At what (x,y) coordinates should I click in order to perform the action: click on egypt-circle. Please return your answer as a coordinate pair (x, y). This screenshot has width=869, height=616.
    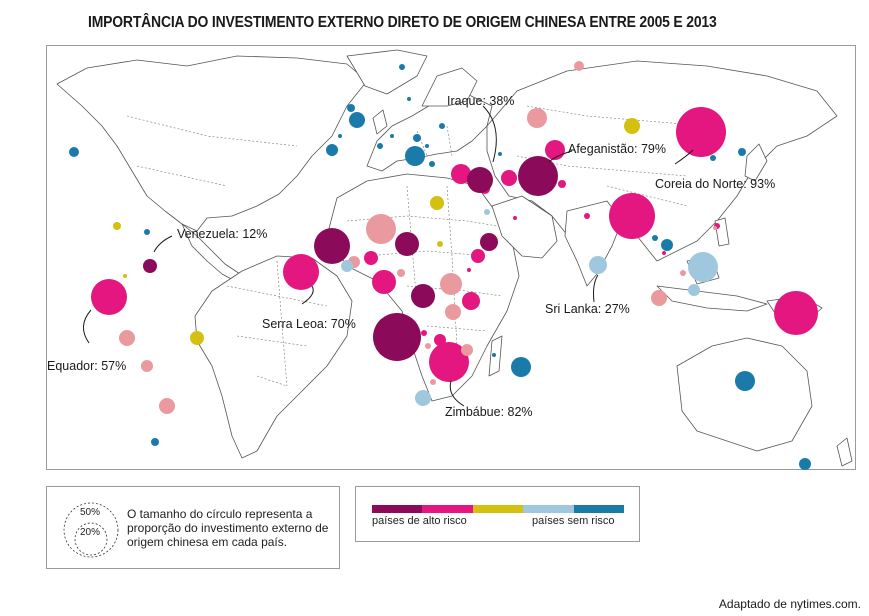
    Looking at the image, I should click on (440, 244).